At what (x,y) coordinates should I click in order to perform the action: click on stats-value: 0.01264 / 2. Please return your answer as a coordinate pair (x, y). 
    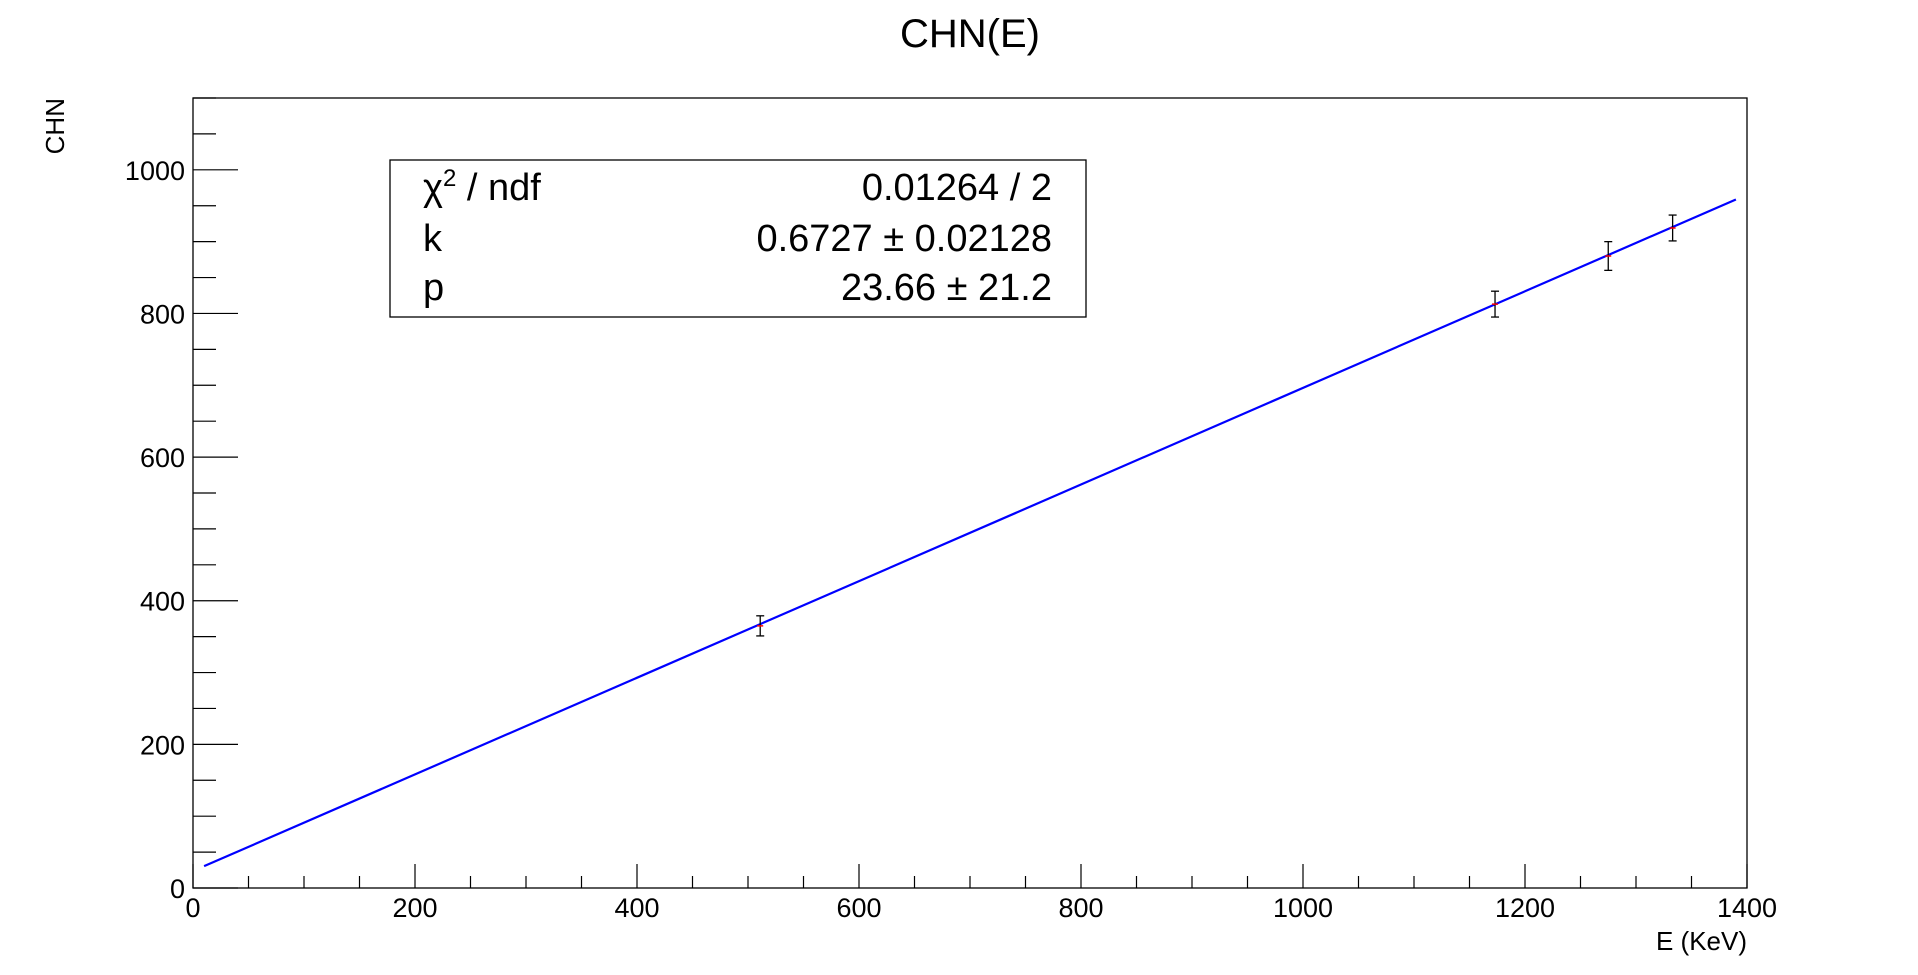
    Looking at the image, I should click on (957, 188).